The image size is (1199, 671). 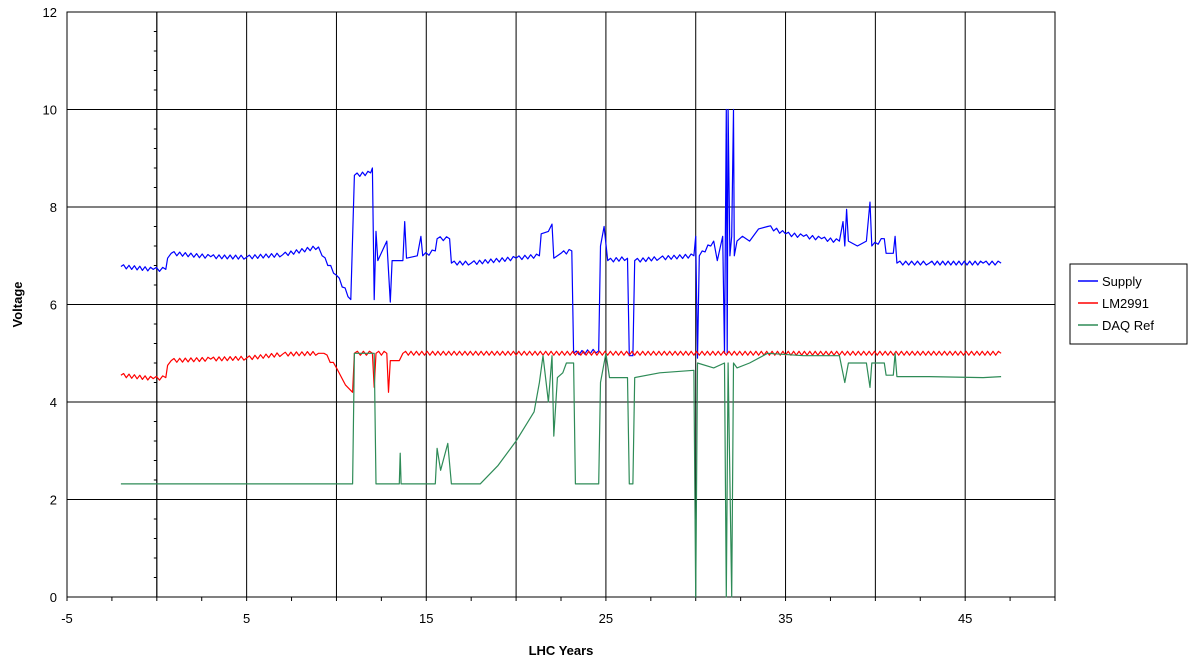 I want to click on x-tick-label: 45, so click(x=965, y=618).